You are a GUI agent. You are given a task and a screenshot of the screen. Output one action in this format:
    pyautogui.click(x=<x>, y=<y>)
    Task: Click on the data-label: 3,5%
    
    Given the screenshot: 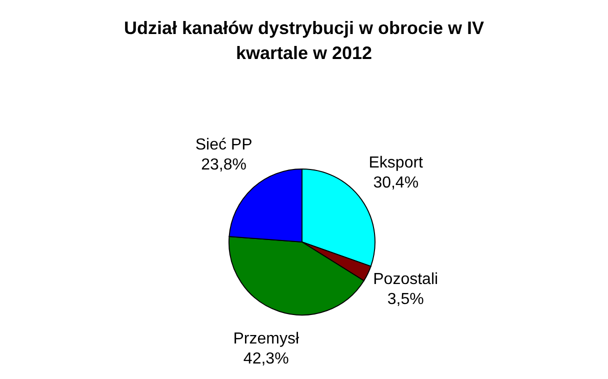 What is the action you would take?
    pyautogui.click(x=405, y=299)
    